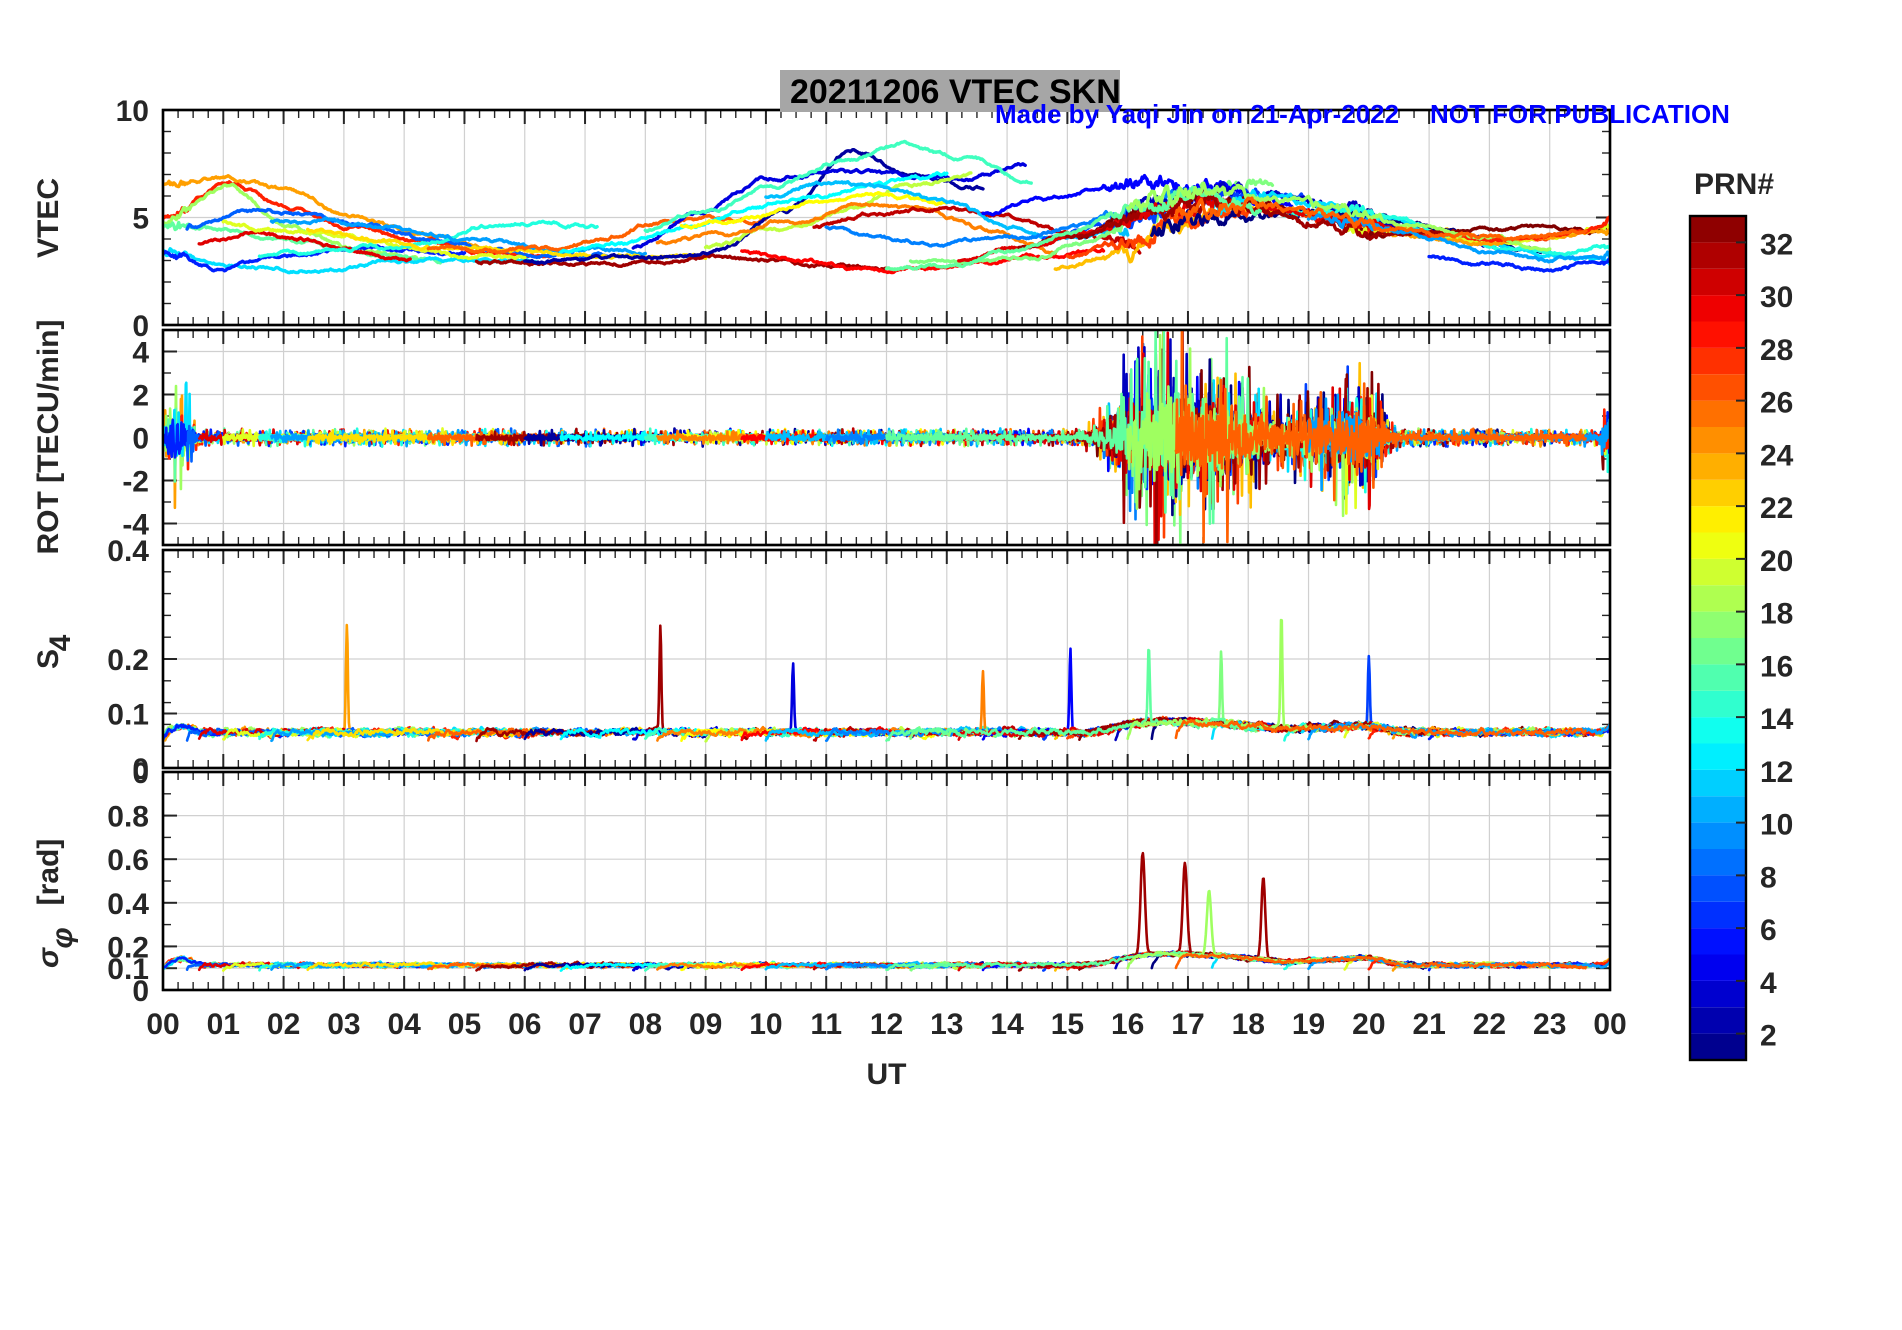 This screenshot has width=1902, height=1330. Describe the element at coordinates (1734, 184) in the screenshot. I see `colorbar-title: PRN#` at that location.